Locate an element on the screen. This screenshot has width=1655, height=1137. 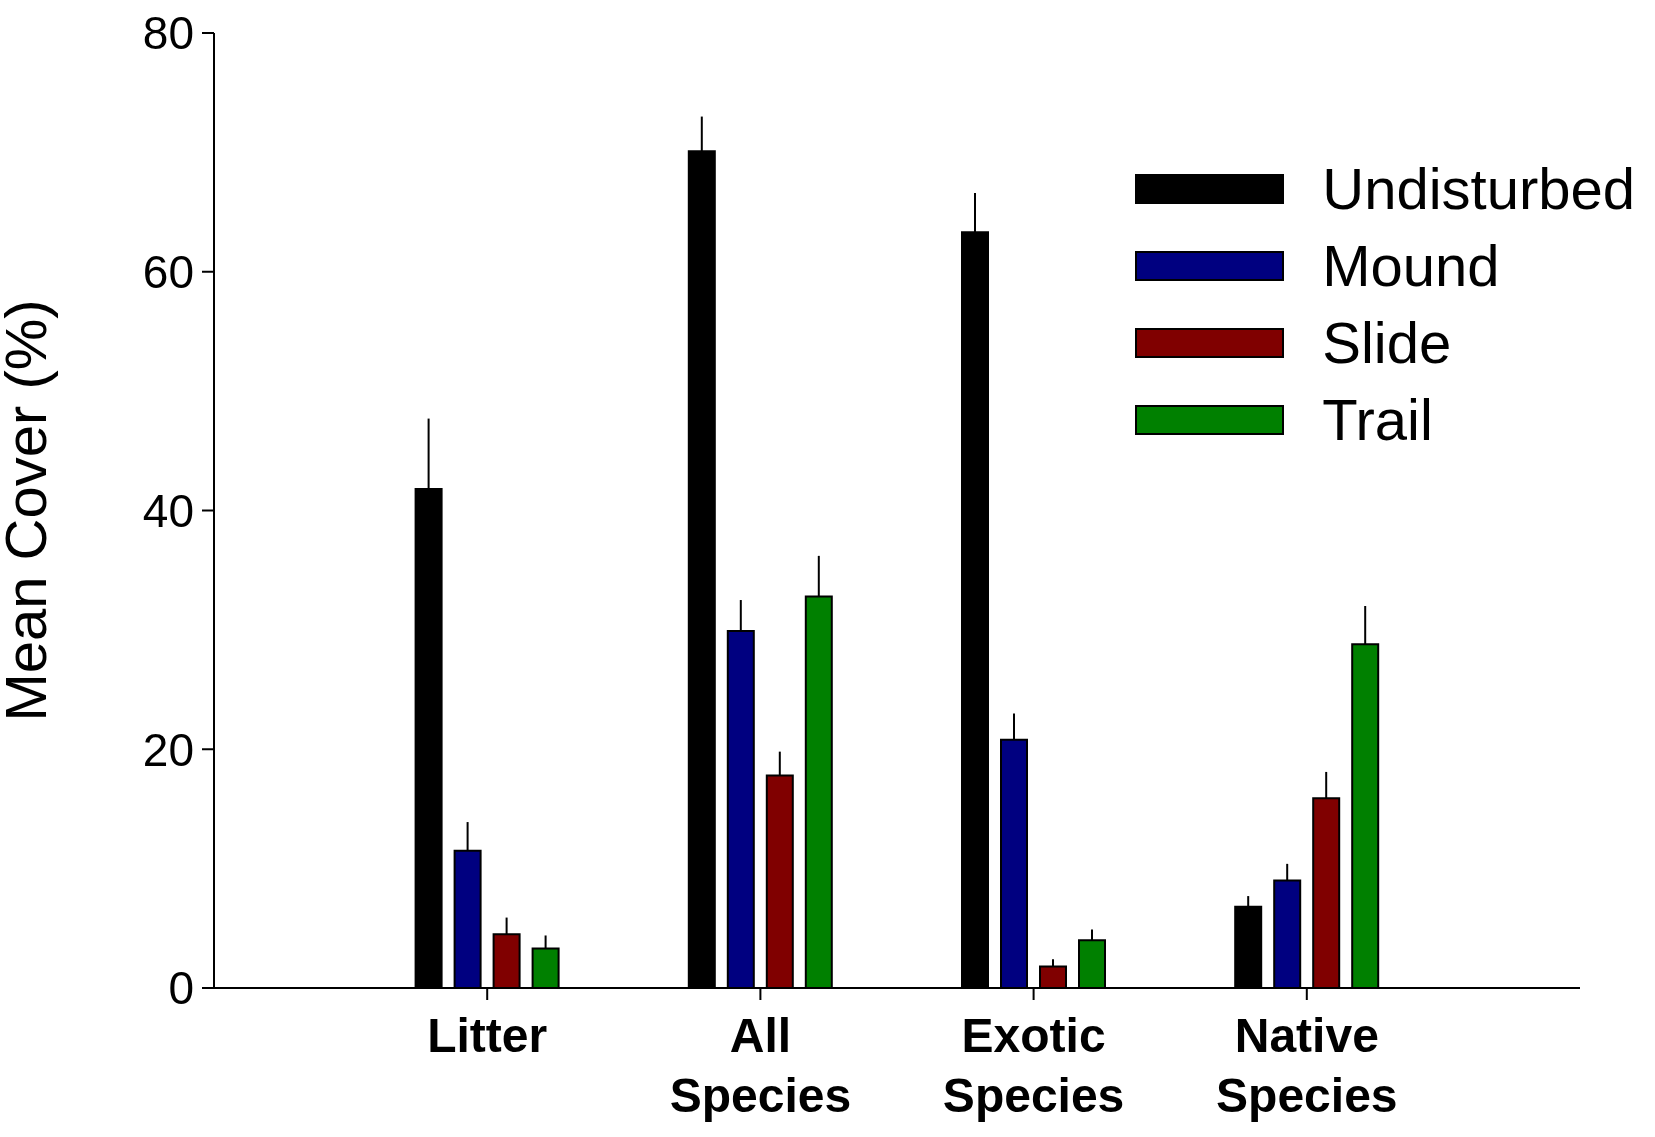
y-tick-label: 40 is located at coordinates (168, 510).